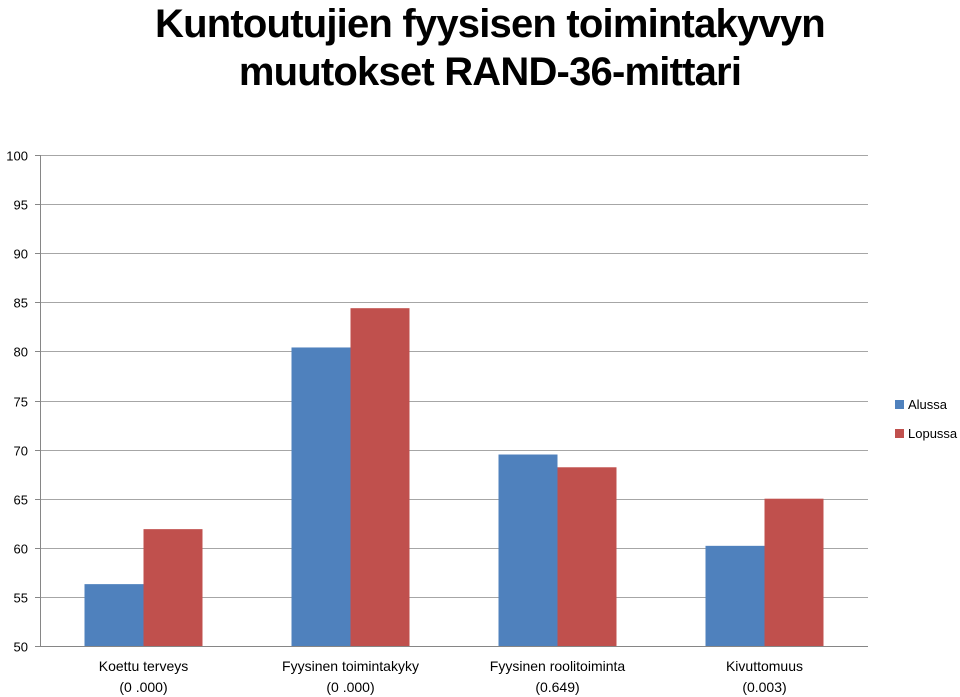 The width and height of the screenshot is (960, 697). What do you see at coordinates (21, 500) in the screenshot?
I see `y-tick-label: 65` at bounding box center [21, 500].